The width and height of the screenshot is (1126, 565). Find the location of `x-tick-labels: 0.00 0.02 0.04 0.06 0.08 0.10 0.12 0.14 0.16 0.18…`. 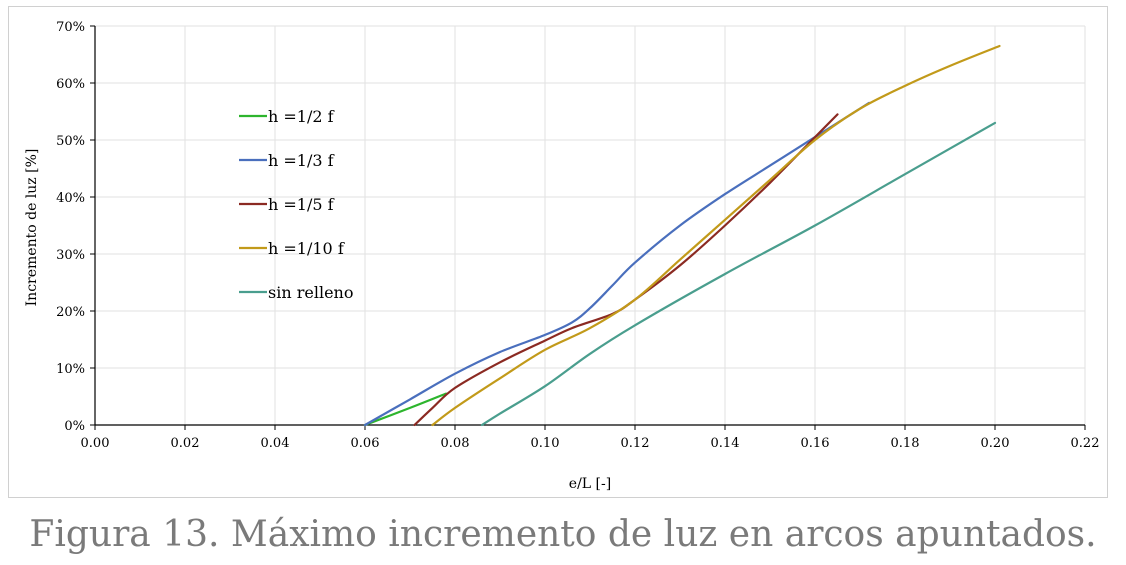

x-tick-labels: 0.00 0.02 0.04 0.06 0.08 0.10 0.12 0.14 0.16 0.18… is located at coordinates (590, 443).